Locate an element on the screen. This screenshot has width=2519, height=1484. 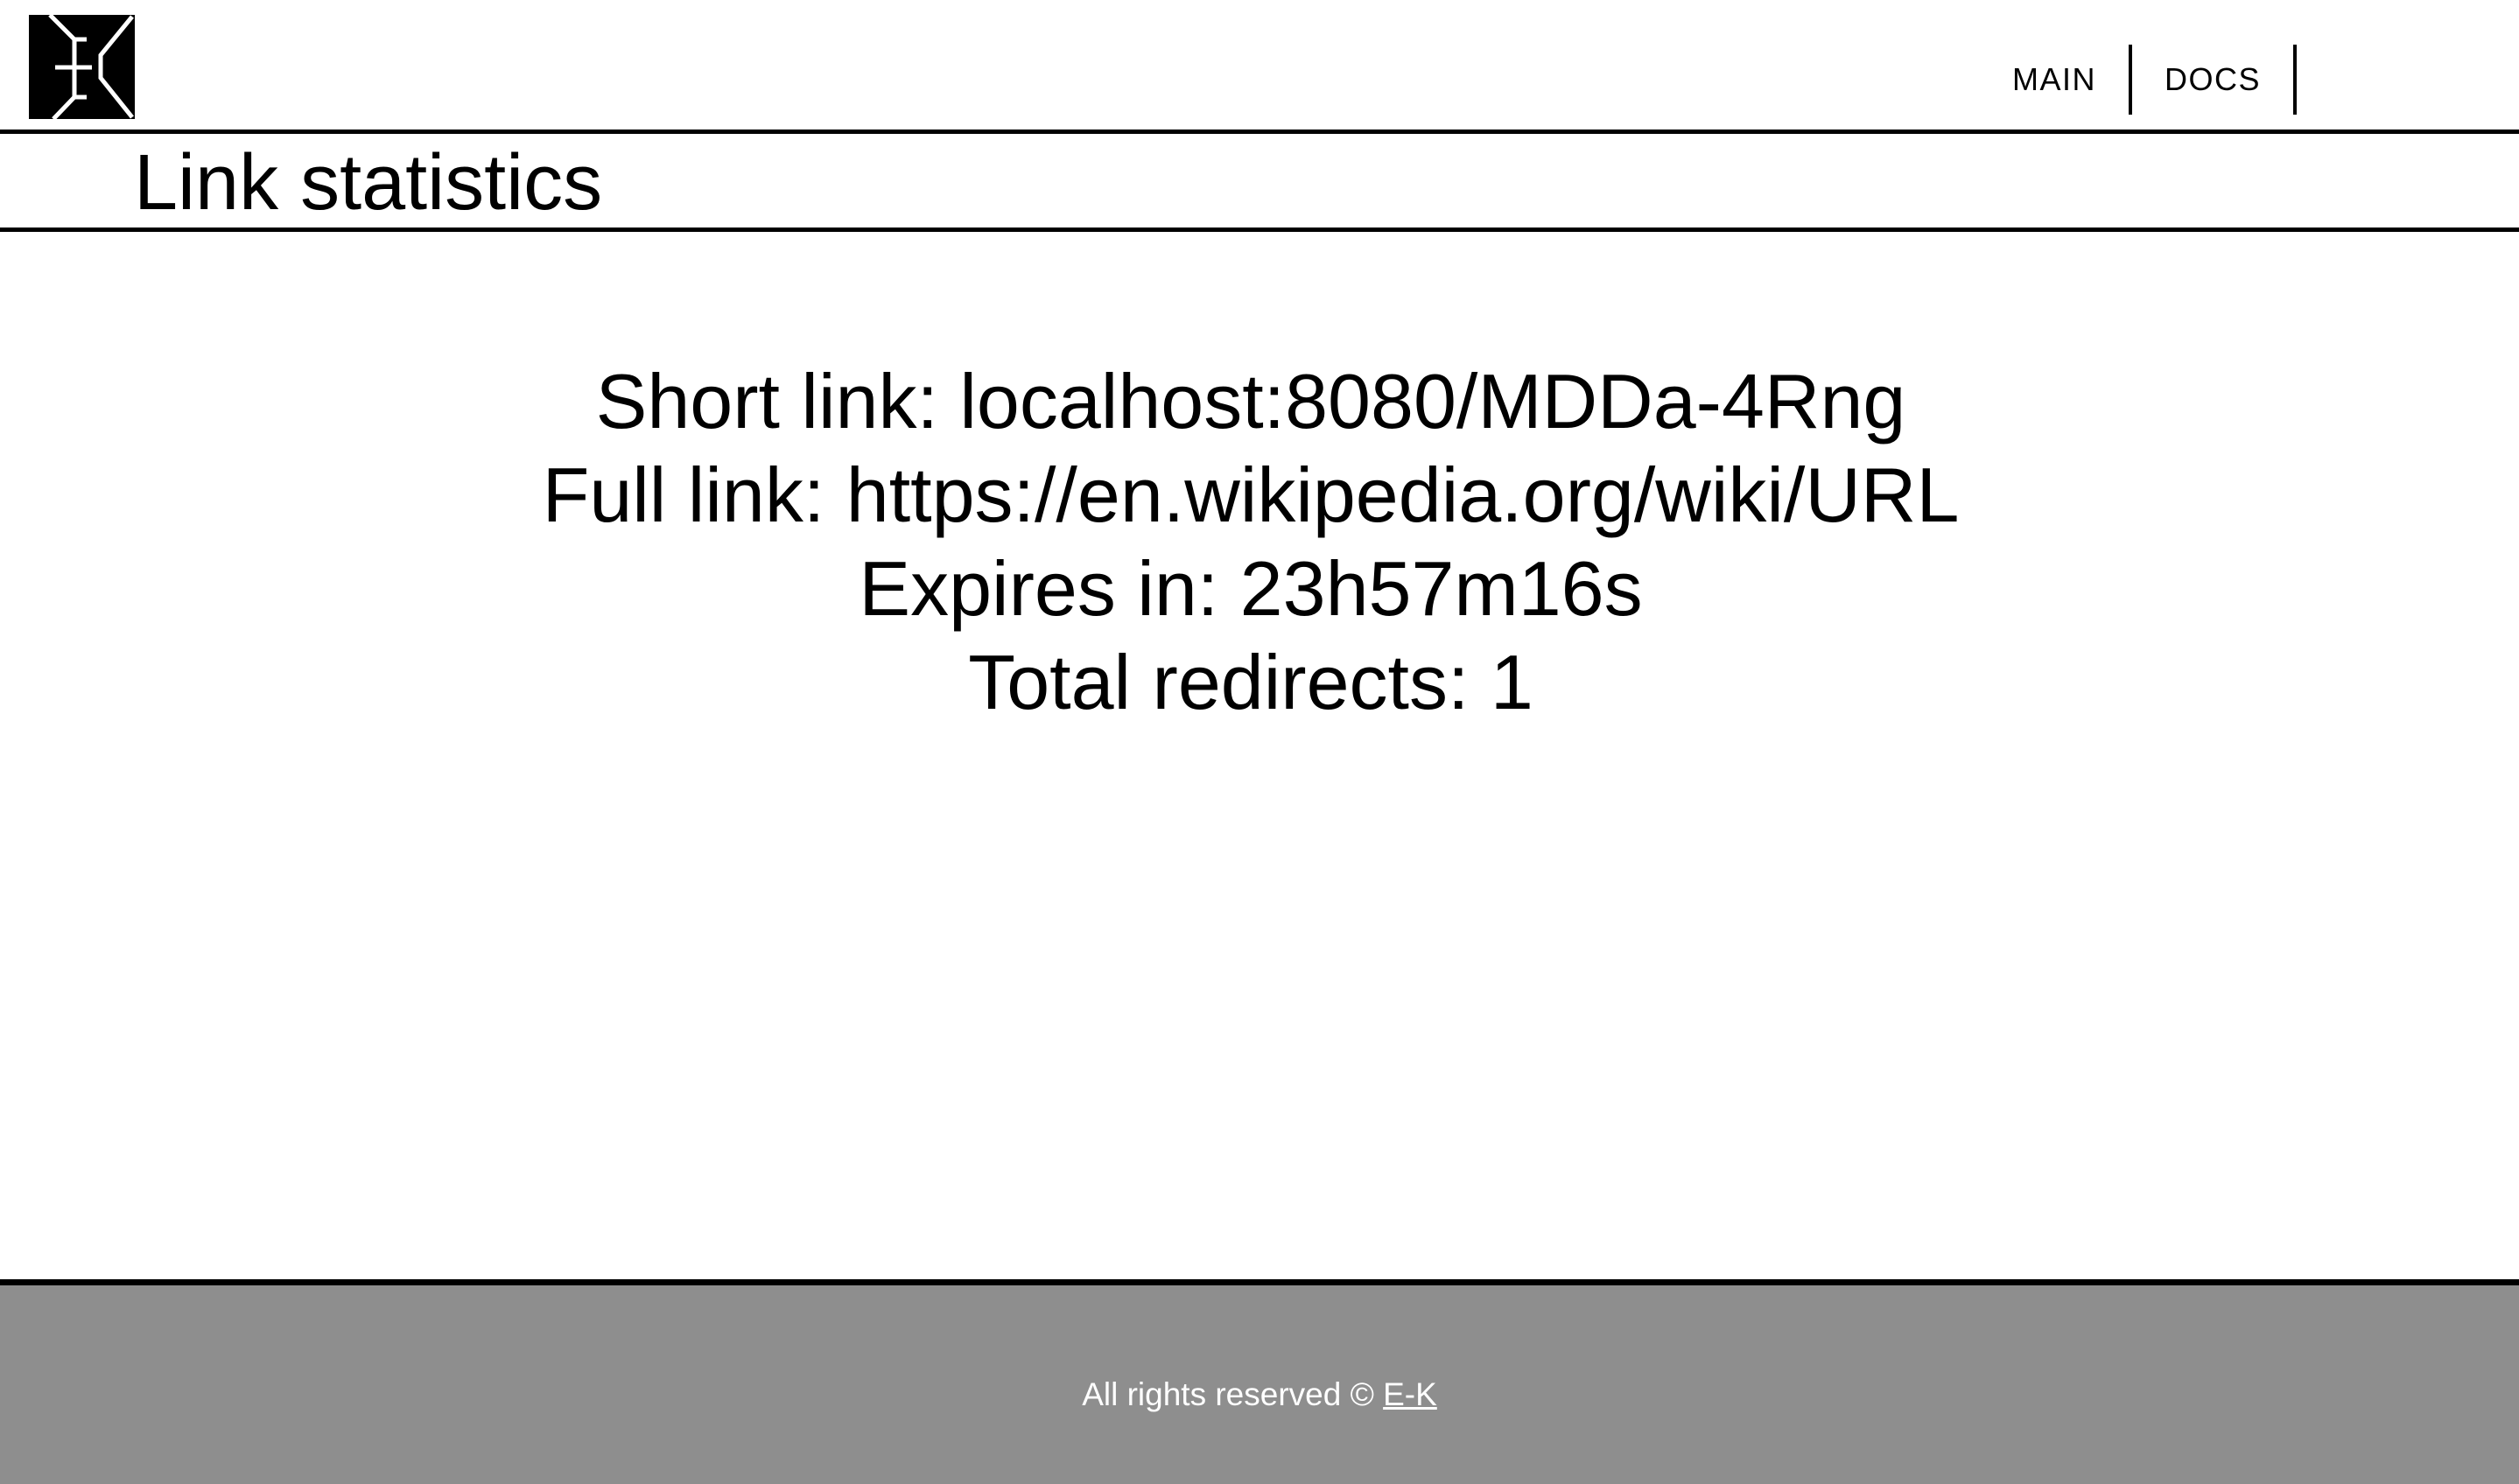
copyright-text: All rights reserved © is located at coordinates (1233, 1394).